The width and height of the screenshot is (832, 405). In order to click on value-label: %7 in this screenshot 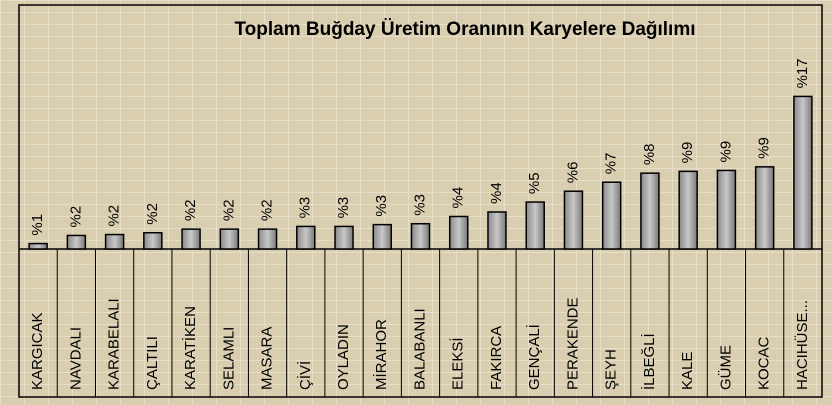, I will do `click(611, 164)`.